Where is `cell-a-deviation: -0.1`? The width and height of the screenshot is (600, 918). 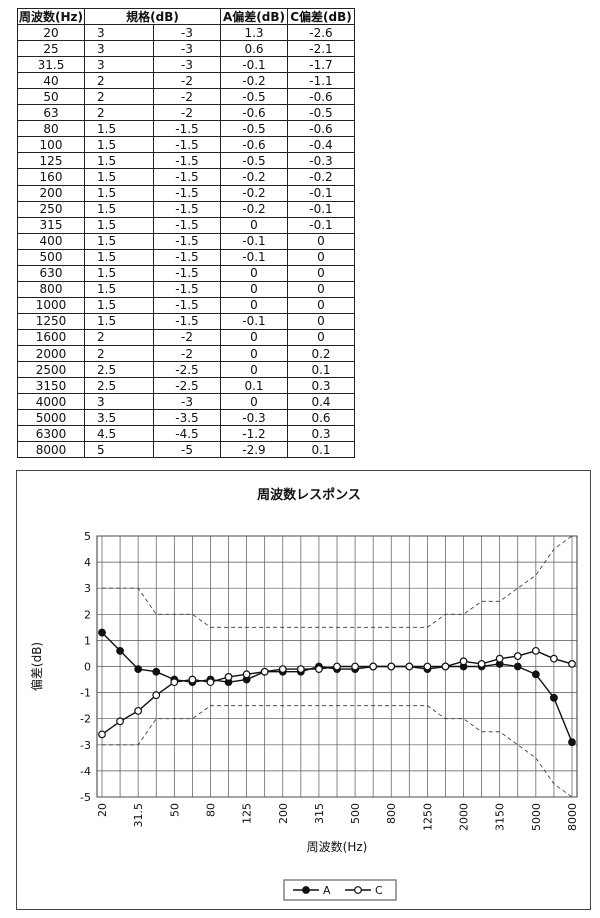
cell-a-deviation: -0.1 is located at coordinates (254, 321).